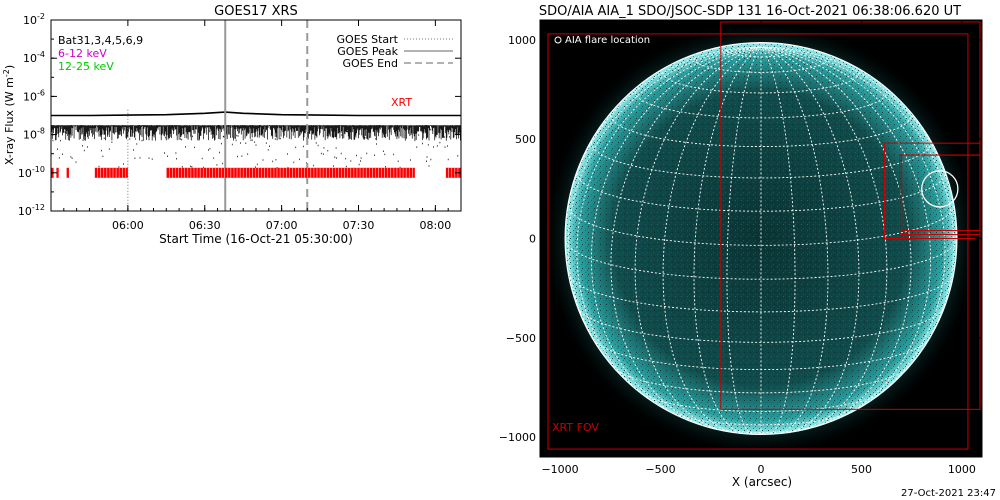 The height and width of the screenshot is (500, 1000). I want to click on goes-annotation: 12-25 keV, so click(86, 66).